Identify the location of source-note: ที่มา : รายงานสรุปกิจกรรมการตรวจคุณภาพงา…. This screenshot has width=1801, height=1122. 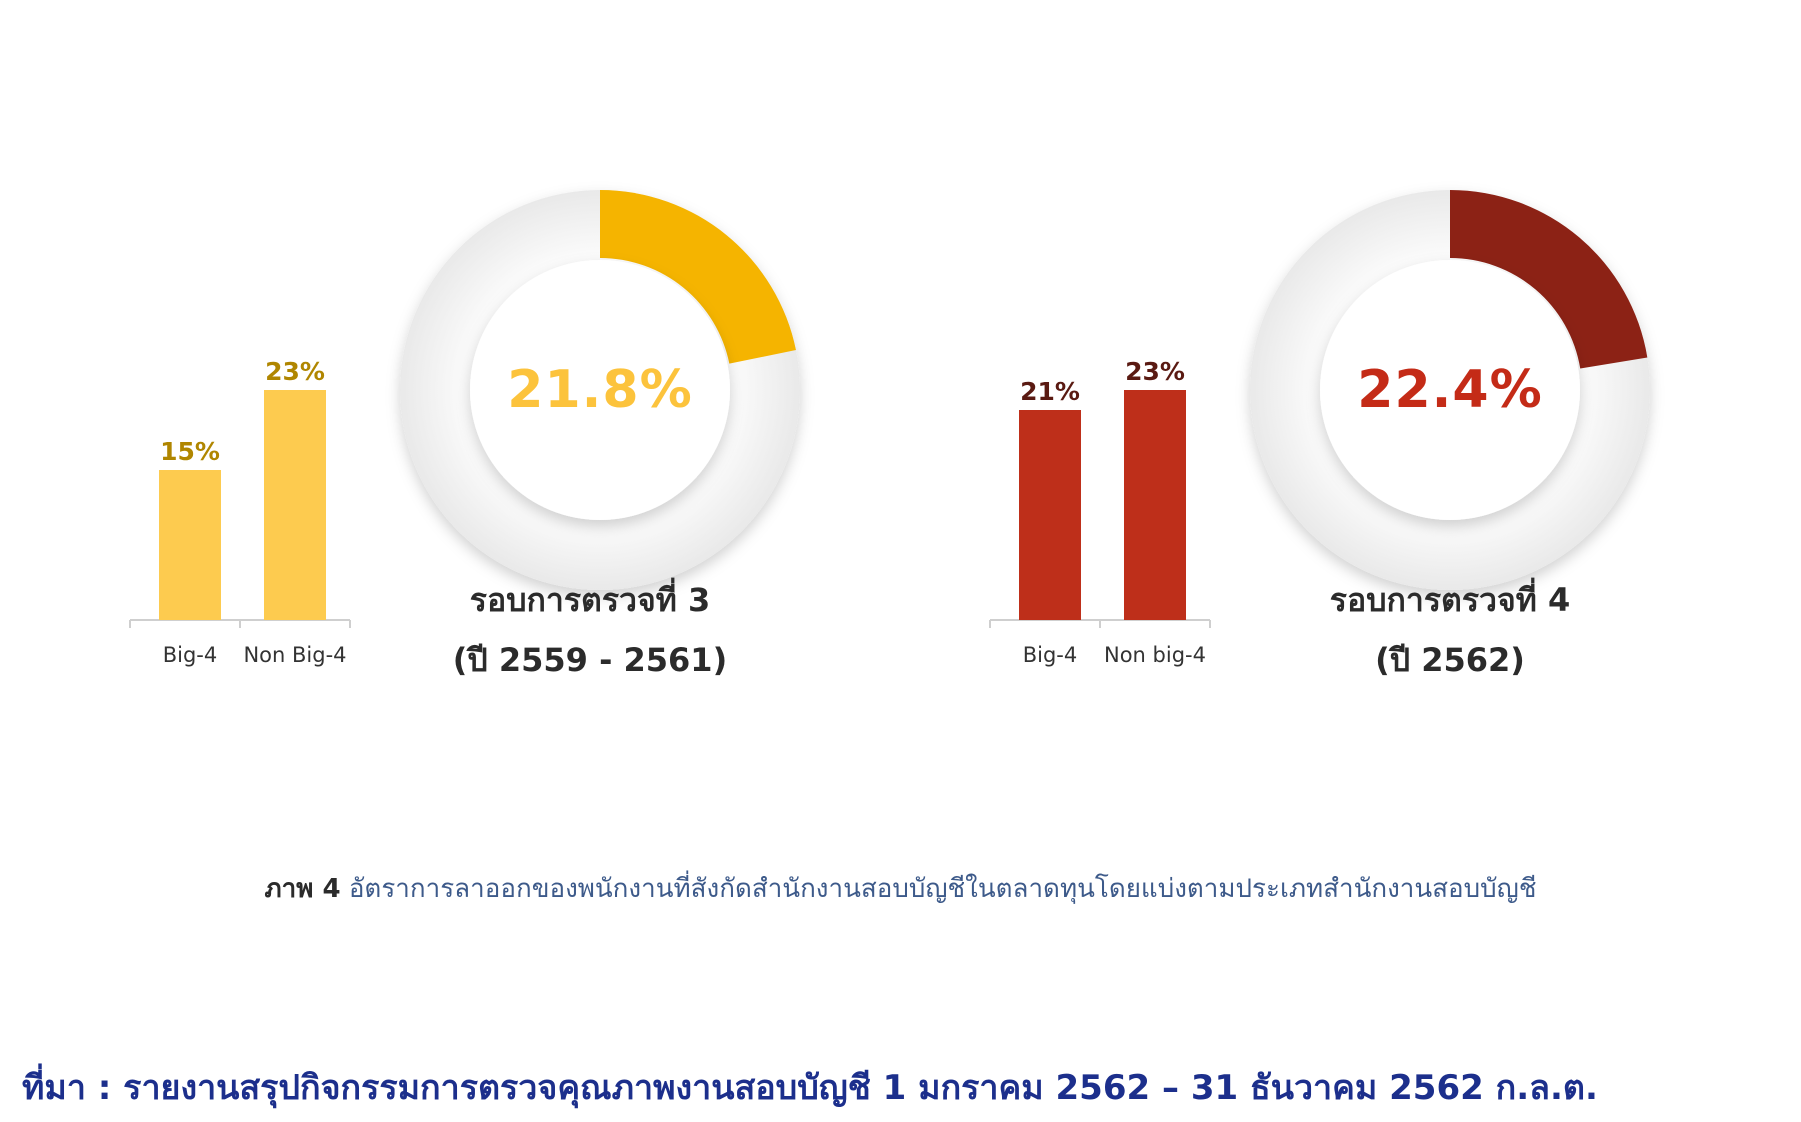
(810, 1088).